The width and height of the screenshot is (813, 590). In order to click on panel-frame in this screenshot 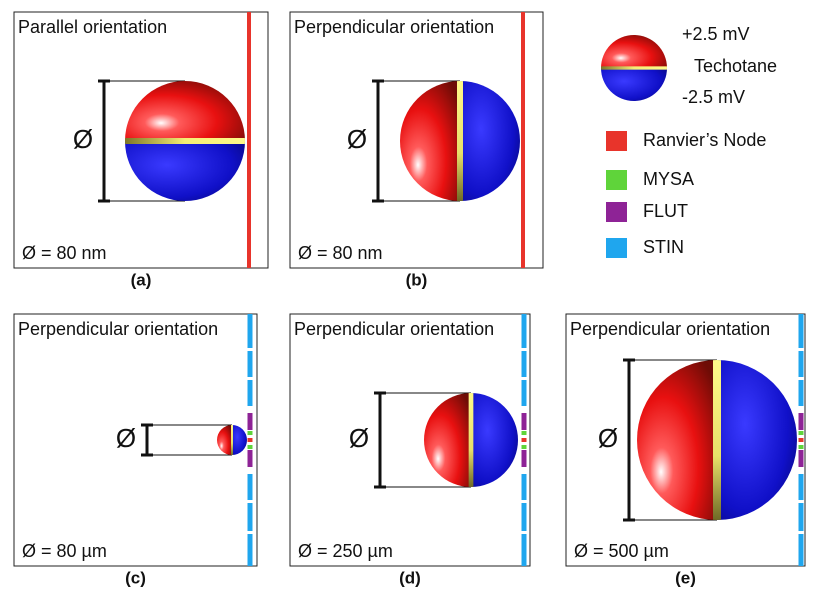, I will do `click(135, 440)`.